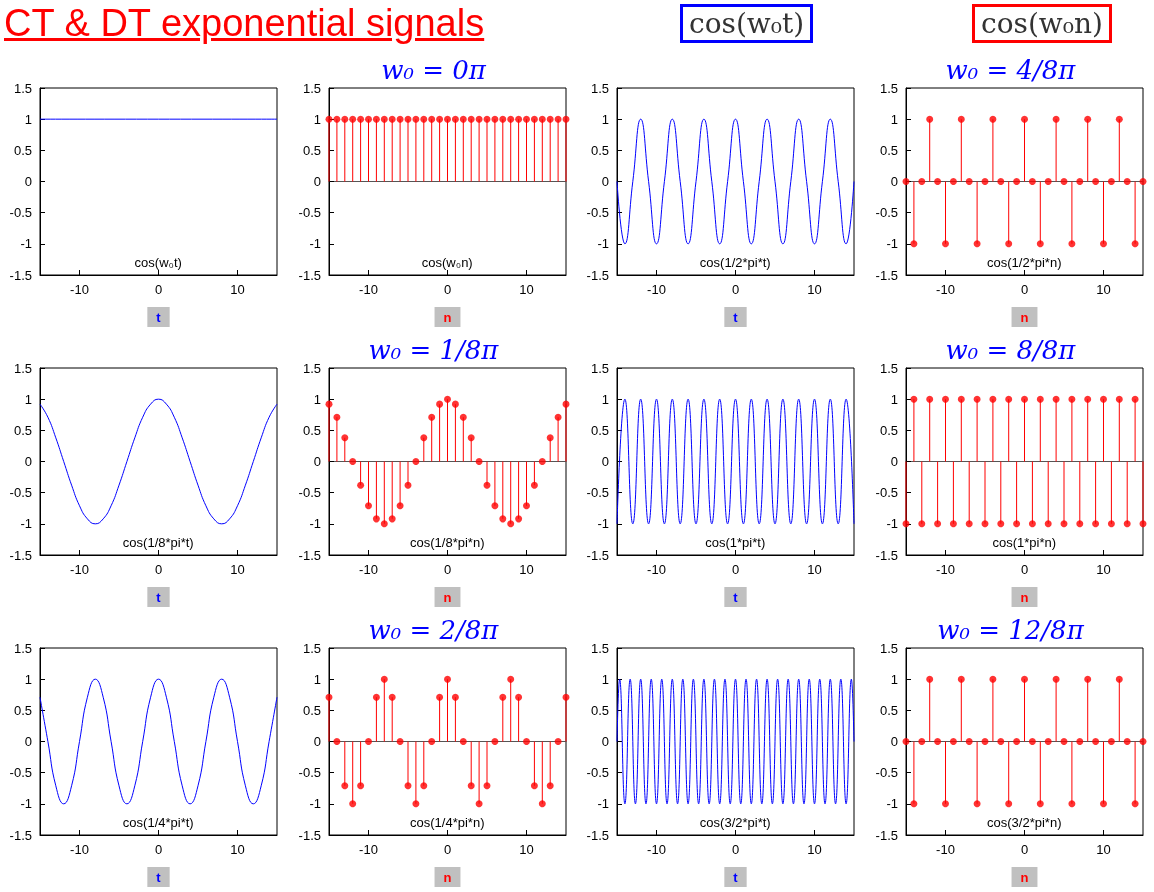  Describe the element at coordinates (735, 542) in the screenshot. I see `annotation: cos(1*pi*t)` at that location.